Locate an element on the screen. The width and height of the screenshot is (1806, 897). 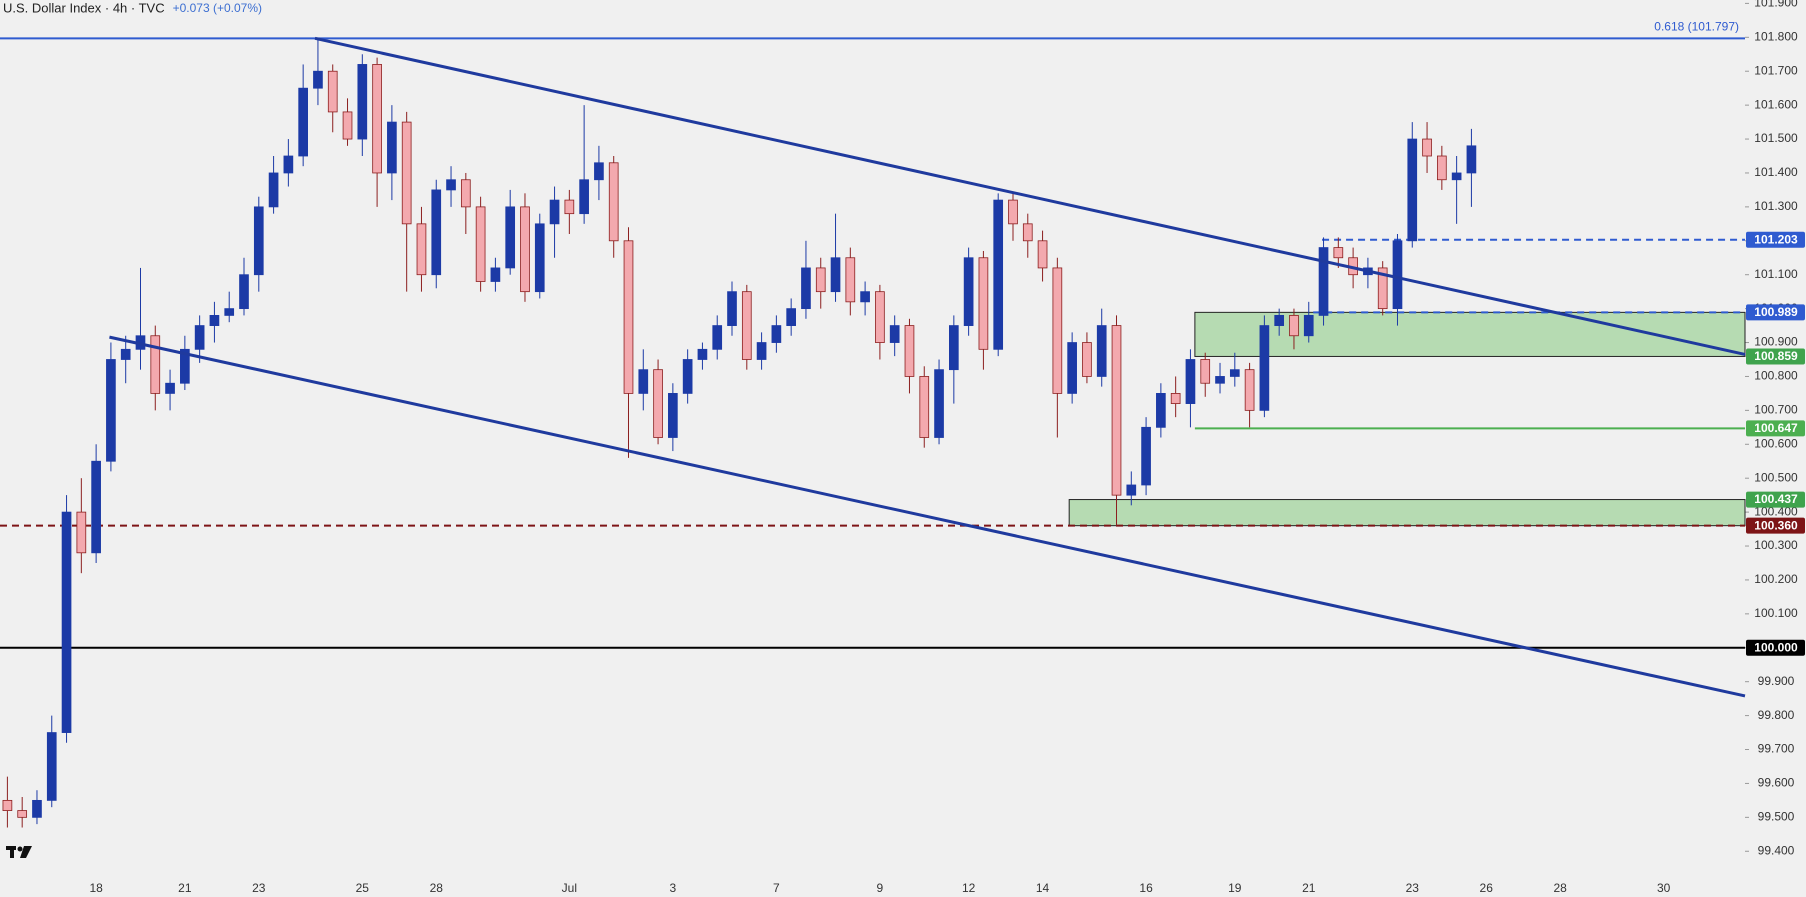
y-tick-label: 100.300 is located at coordinates (1776, 545).